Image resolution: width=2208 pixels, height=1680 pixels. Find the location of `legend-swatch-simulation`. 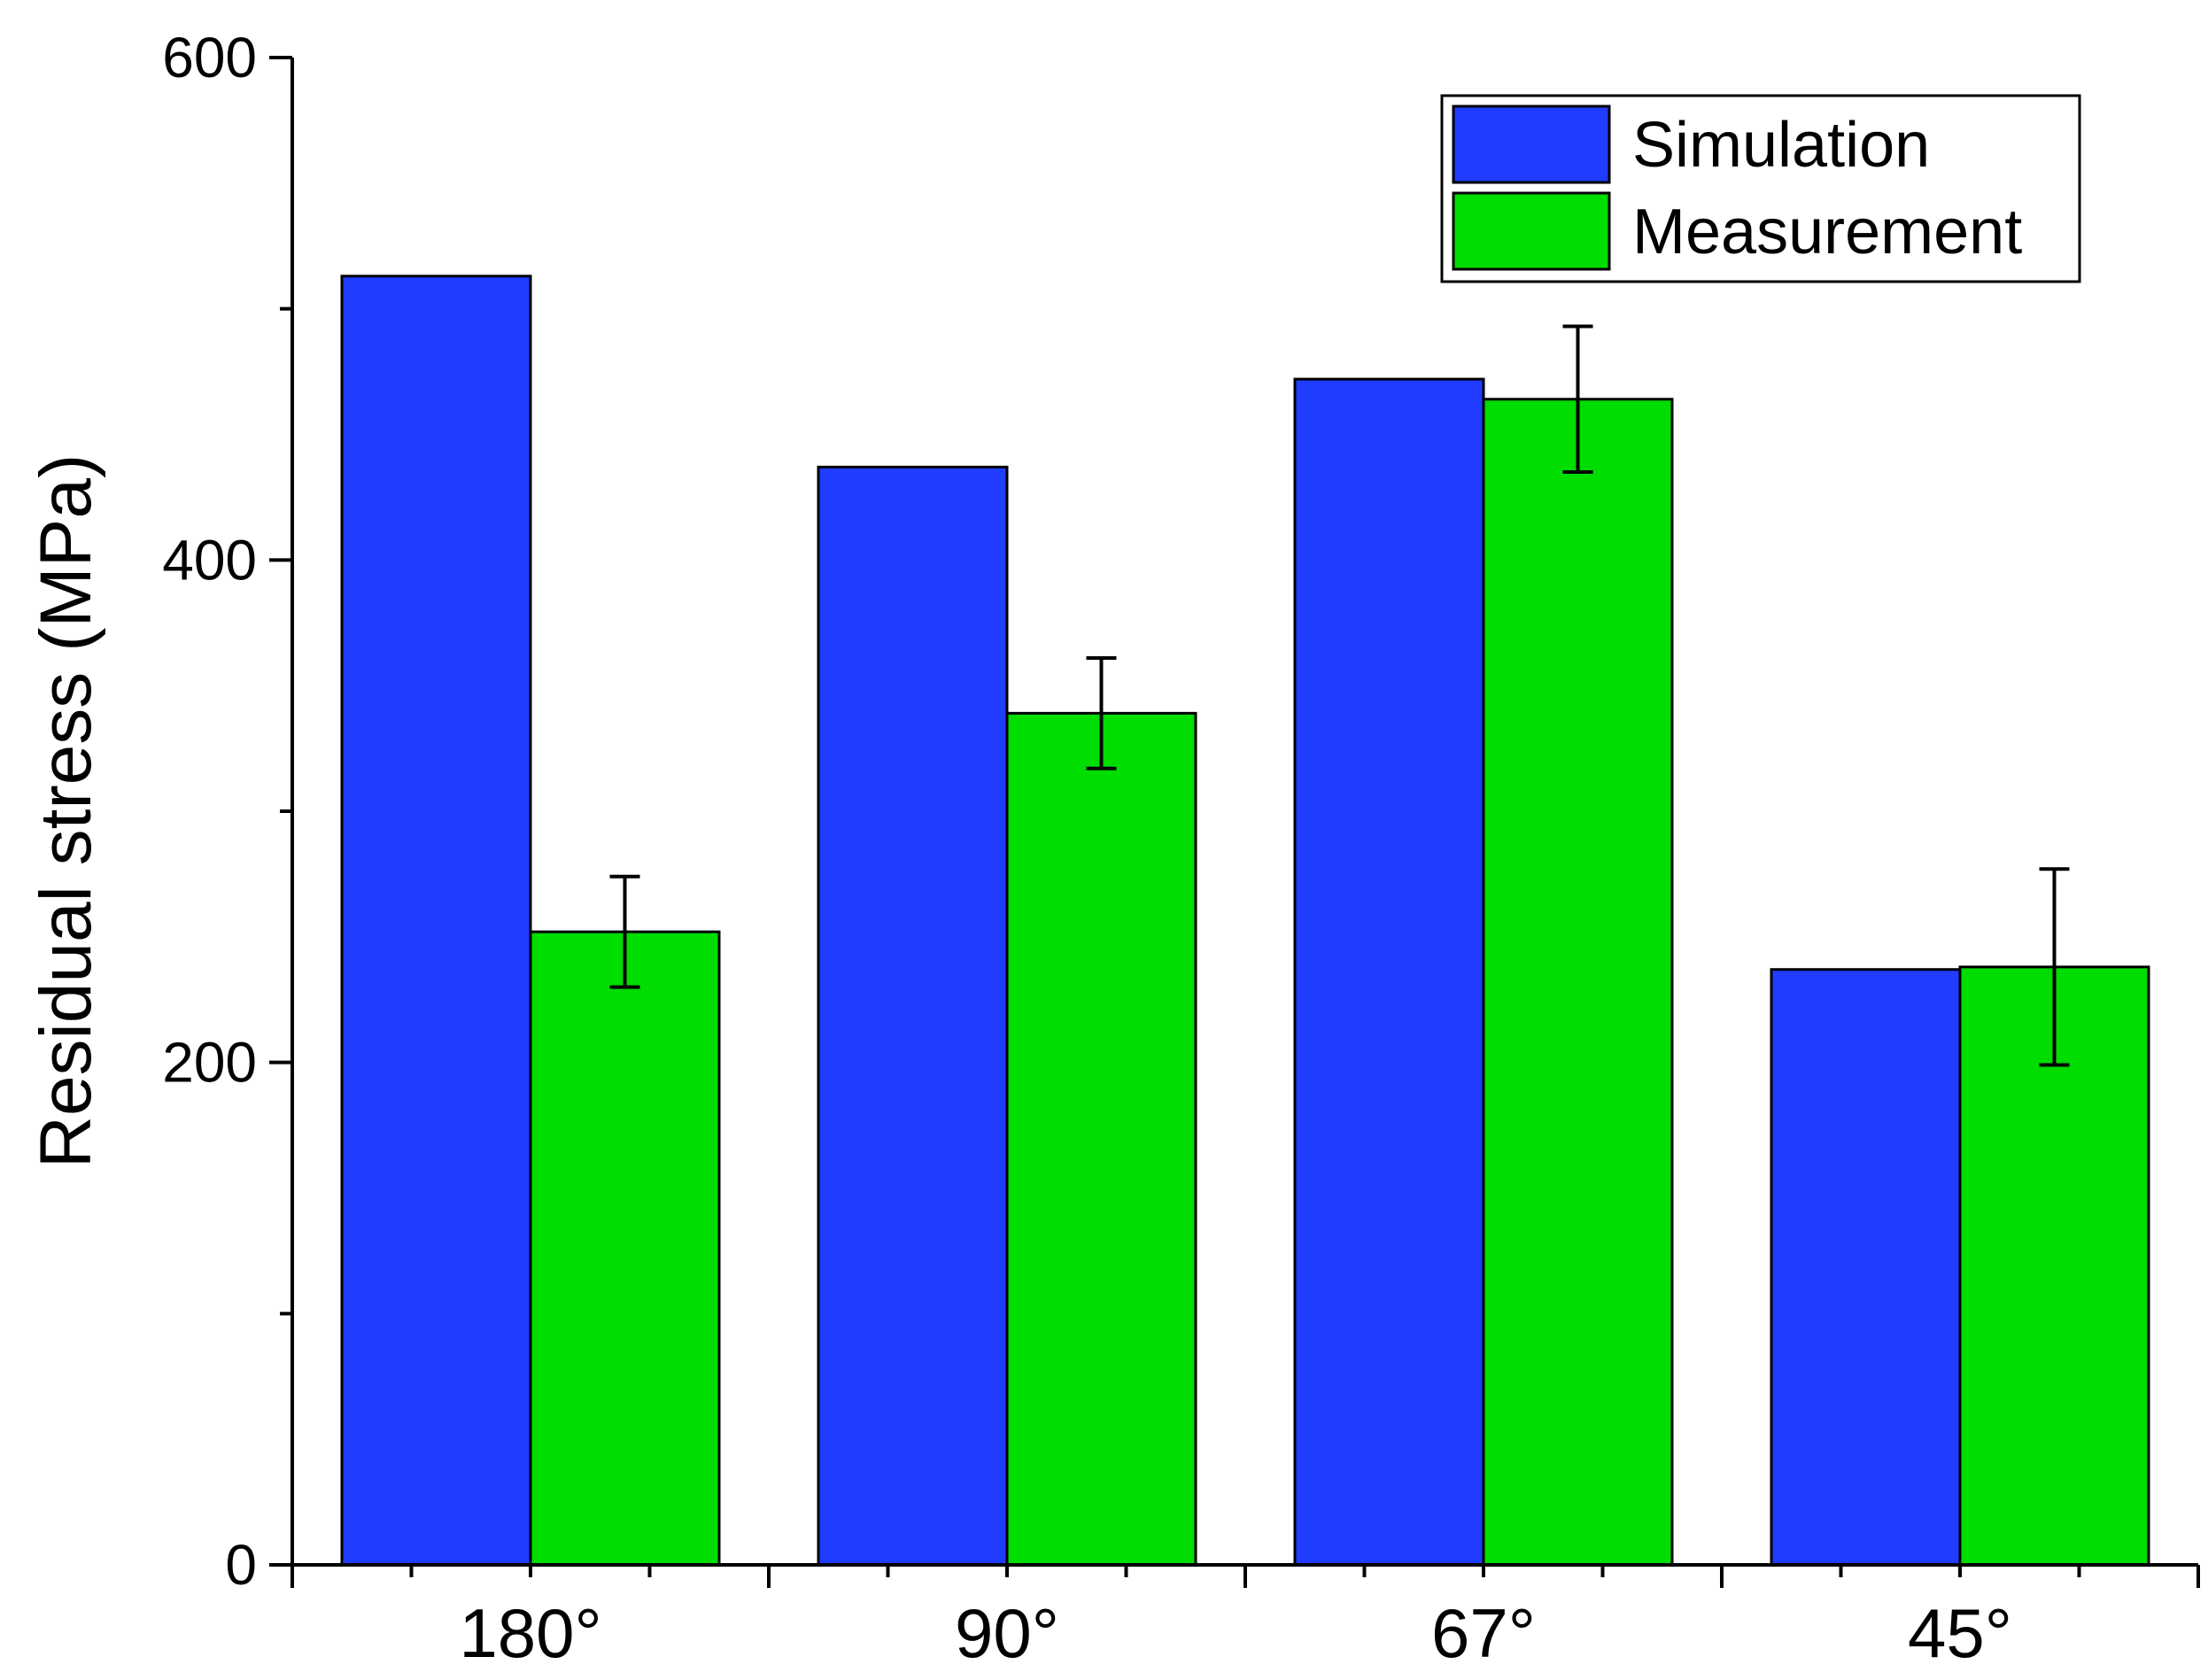

legend-swatch-simulation is located at coordinates (1531, 144).